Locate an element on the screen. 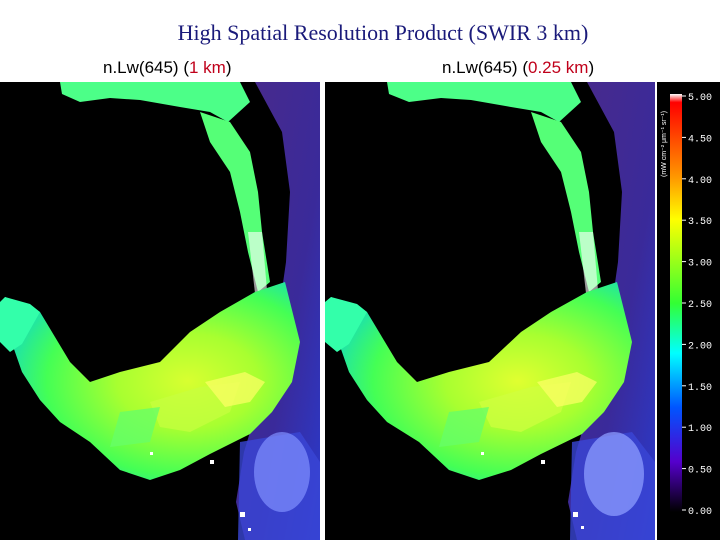 This screenshot has height=545, width=720. colorbar-gradient is located at coordinates (676, 303).